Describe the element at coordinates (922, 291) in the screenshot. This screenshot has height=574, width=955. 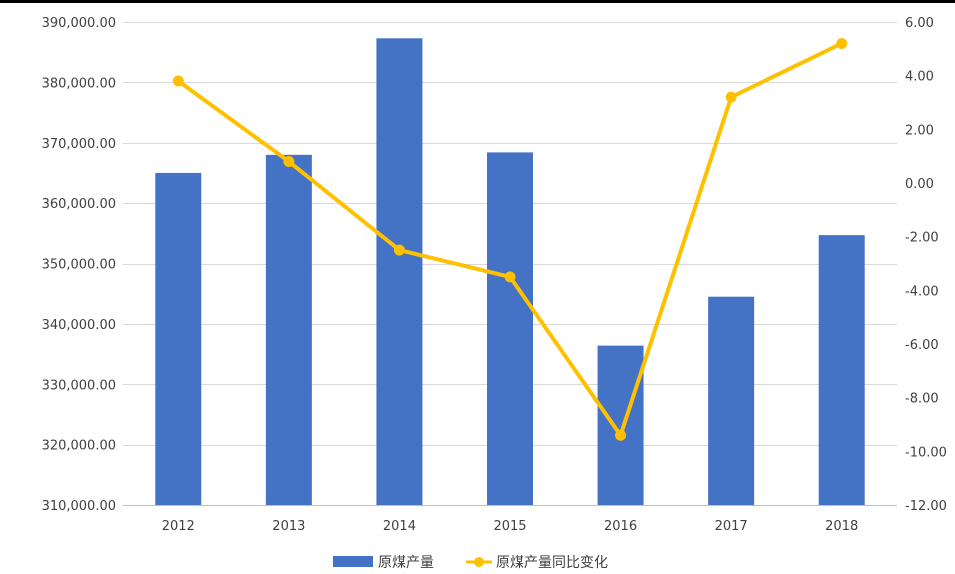
I see `right-axis-tick-label: -4.00` at that location.